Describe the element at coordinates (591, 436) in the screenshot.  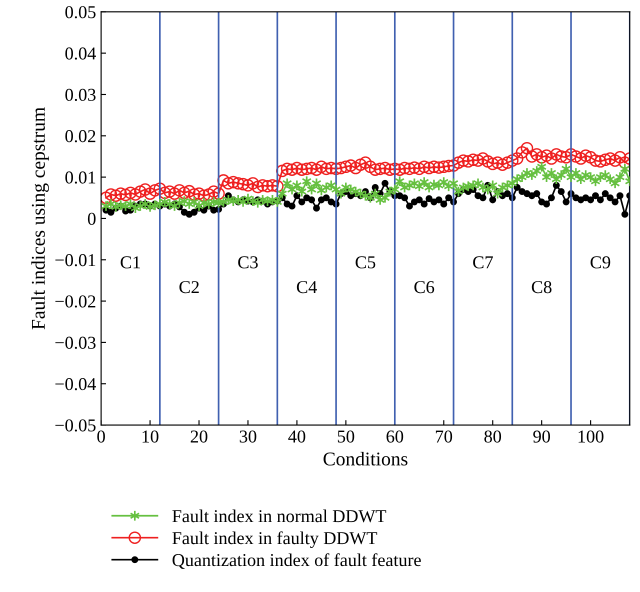
I see `x-tick-label: 100` at that location.